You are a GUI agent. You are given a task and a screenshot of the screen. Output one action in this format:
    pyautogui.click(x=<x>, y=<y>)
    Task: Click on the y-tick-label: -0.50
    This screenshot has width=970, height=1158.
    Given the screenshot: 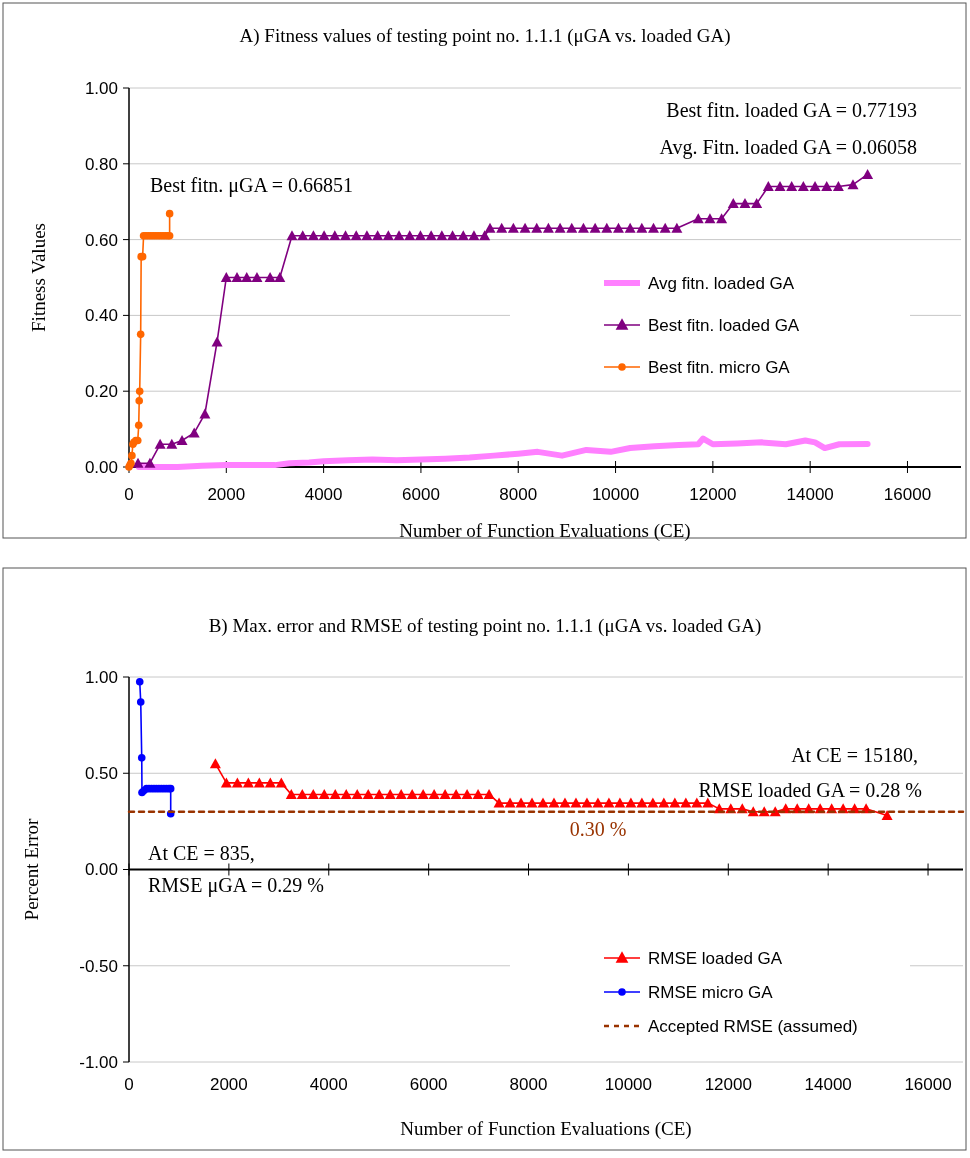 What is the action you would take?
    pyautogui.click(x=98, y=966)
    